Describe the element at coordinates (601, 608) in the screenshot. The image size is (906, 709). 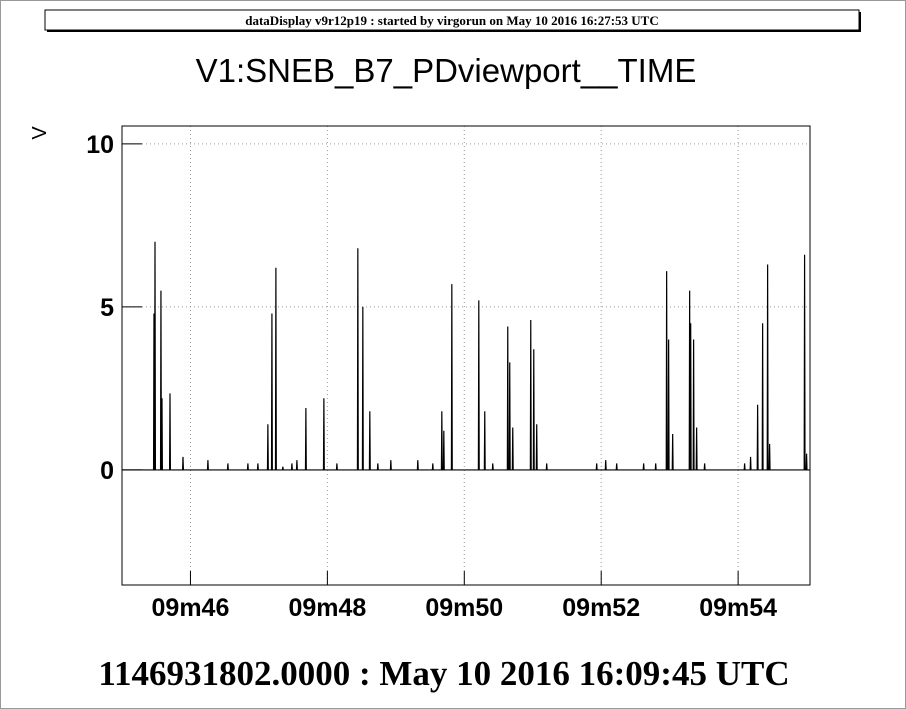
I see `x-tick-label: 09m52` at that location.